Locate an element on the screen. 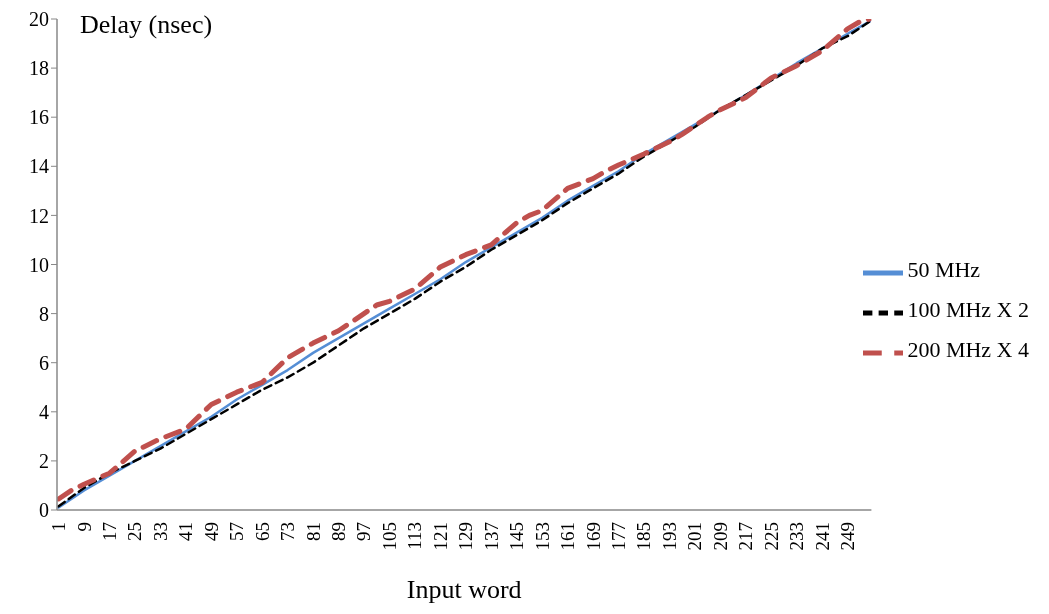 The height and width of the screenshot is (614, 1049). y-tick-label: 8 is located at coordinates (44, 313).